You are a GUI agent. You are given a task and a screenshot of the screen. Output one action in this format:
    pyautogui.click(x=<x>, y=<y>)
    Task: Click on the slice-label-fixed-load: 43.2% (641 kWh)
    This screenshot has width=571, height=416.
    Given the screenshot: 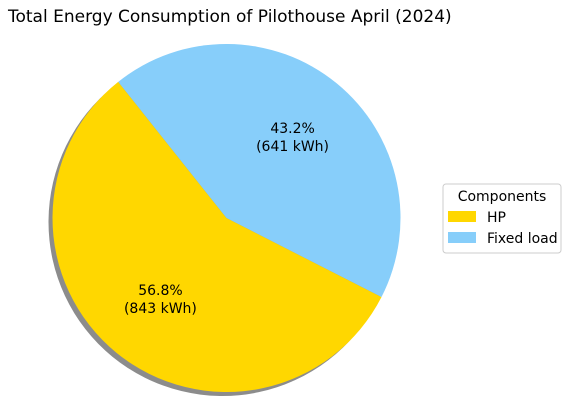 What is the action you would take?
    pyautogui.click(x=292, y=138)
    